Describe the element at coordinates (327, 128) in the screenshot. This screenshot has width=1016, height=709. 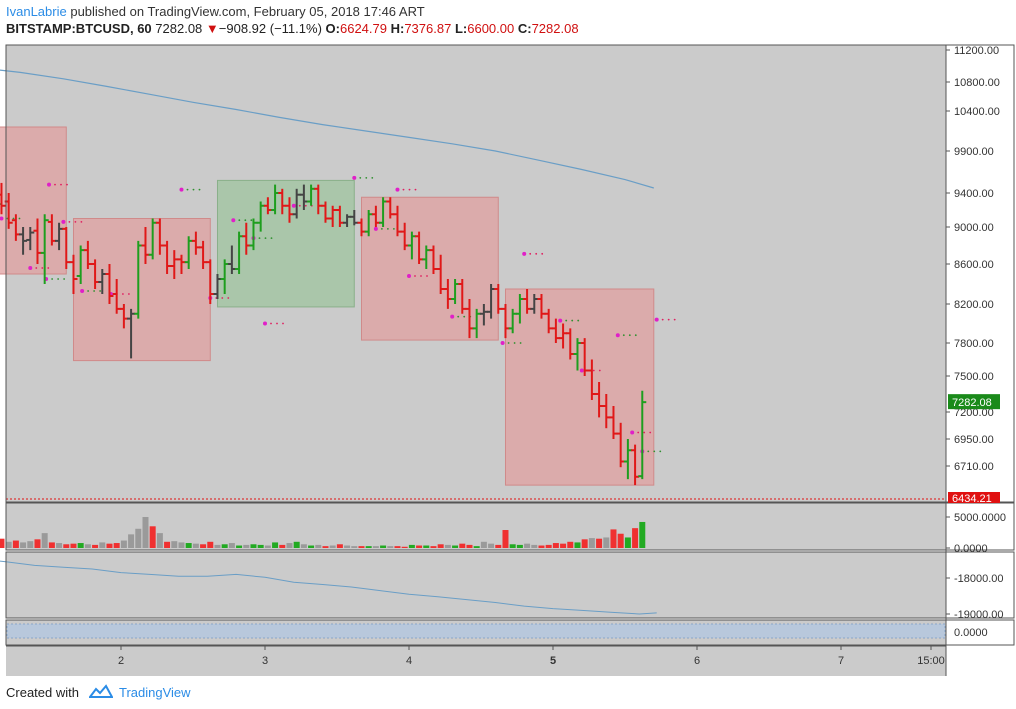
I see `moving-average-line` at that location.